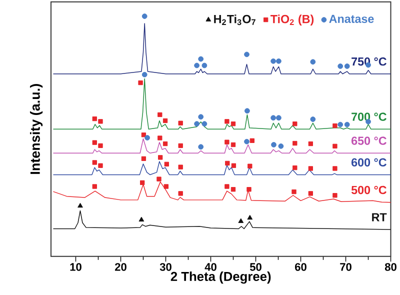 Image resolution: width=400 pixels, height=295 pixels. What do you see at coordinates (235, 20) in the screenshot?
I see `legend-label: H$_{2}$Ti$_{3}$O$_{7}$` at bounding box center [235, 20].